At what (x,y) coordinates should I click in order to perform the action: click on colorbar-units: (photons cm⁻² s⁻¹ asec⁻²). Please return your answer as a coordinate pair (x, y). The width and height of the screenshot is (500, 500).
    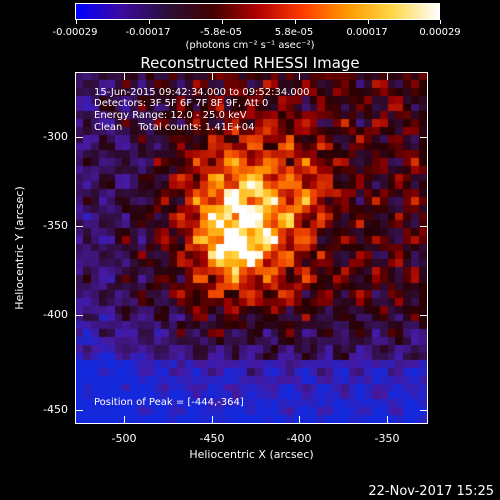
    Looking at the image, I should click on (250, 45).